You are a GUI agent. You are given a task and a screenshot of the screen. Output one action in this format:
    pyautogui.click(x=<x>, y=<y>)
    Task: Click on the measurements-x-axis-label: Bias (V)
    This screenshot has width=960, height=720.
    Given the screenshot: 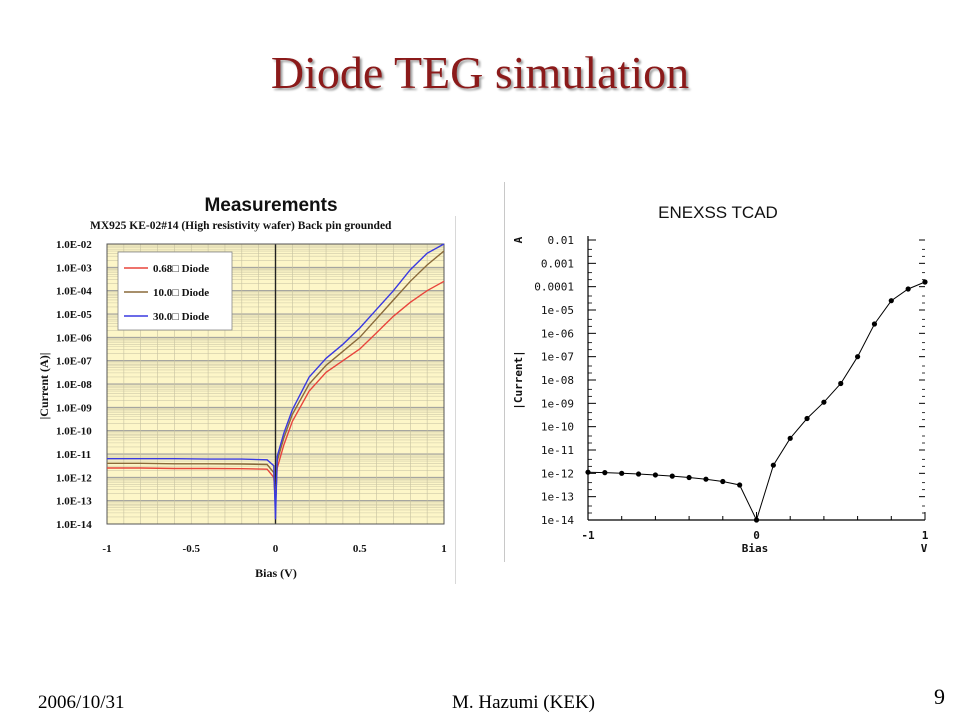 What is the action you would take?
    pyautogui.click(x=276, y=573)
    